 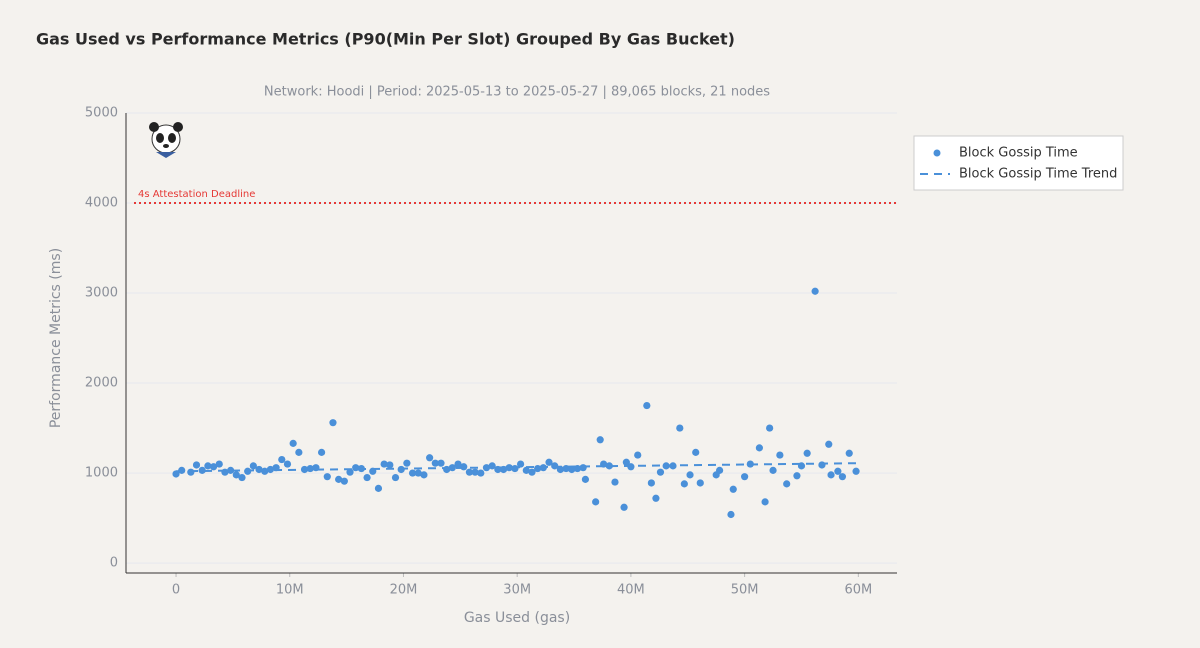 What do you see at coordinates (745, 590) in the screenshot?
I see `x-tick-label: 50M` at bounding box center [745, 590].